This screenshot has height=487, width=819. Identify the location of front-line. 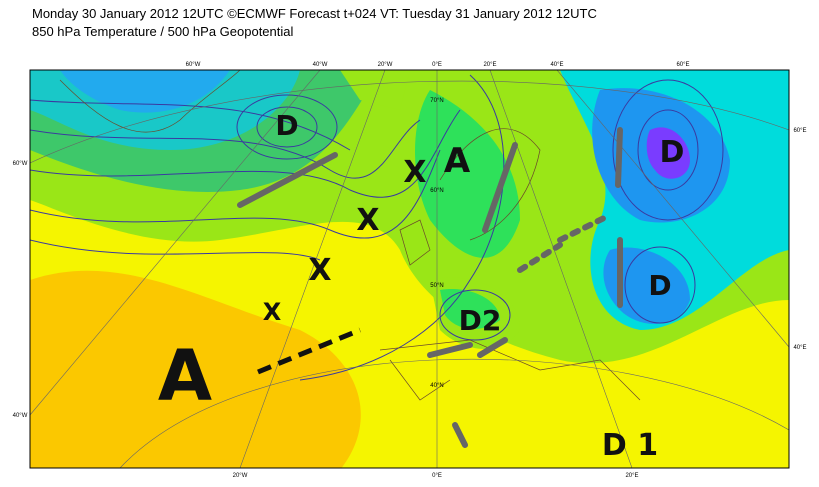
(309, 351).